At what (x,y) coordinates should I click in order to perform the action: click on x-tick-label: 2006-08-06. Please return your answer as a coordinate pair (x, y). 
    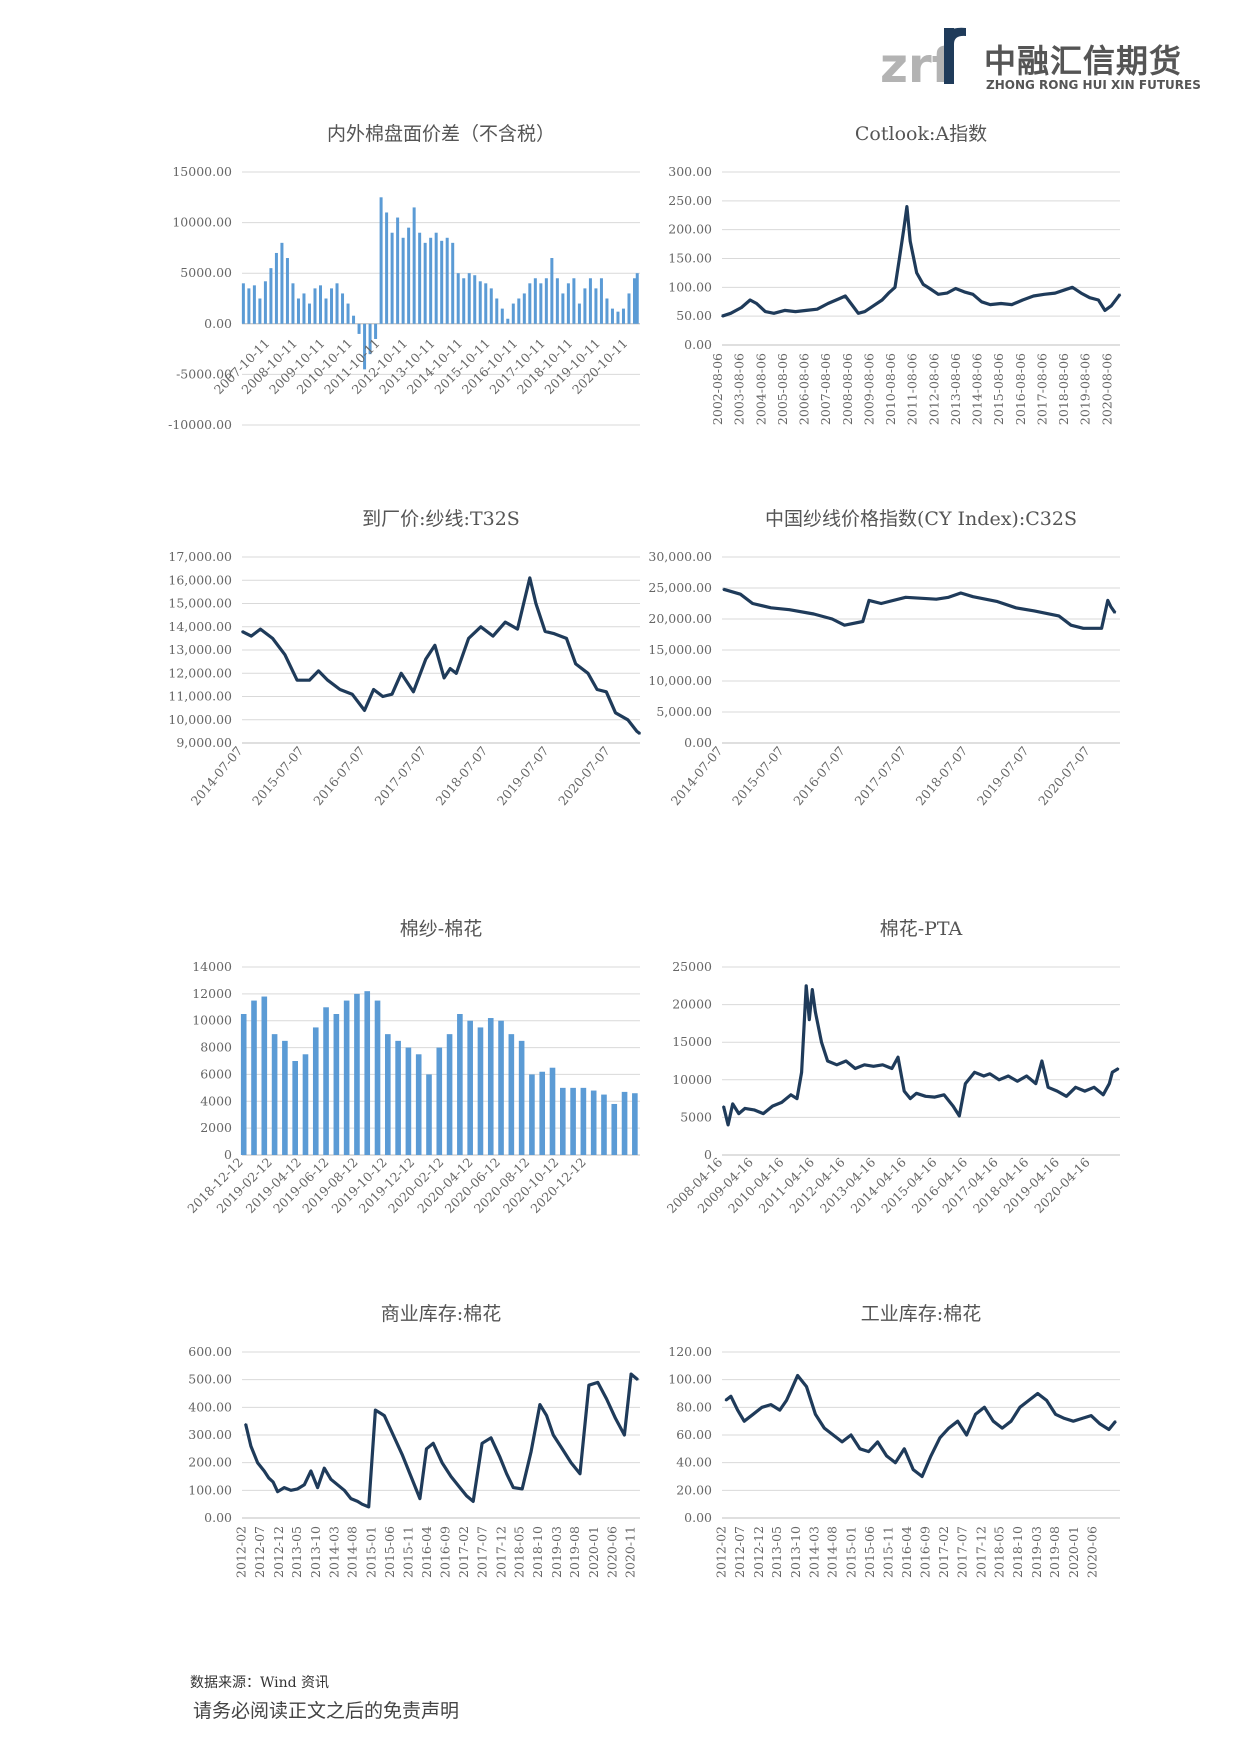
    Looking at the image, I should click on (804, 389).